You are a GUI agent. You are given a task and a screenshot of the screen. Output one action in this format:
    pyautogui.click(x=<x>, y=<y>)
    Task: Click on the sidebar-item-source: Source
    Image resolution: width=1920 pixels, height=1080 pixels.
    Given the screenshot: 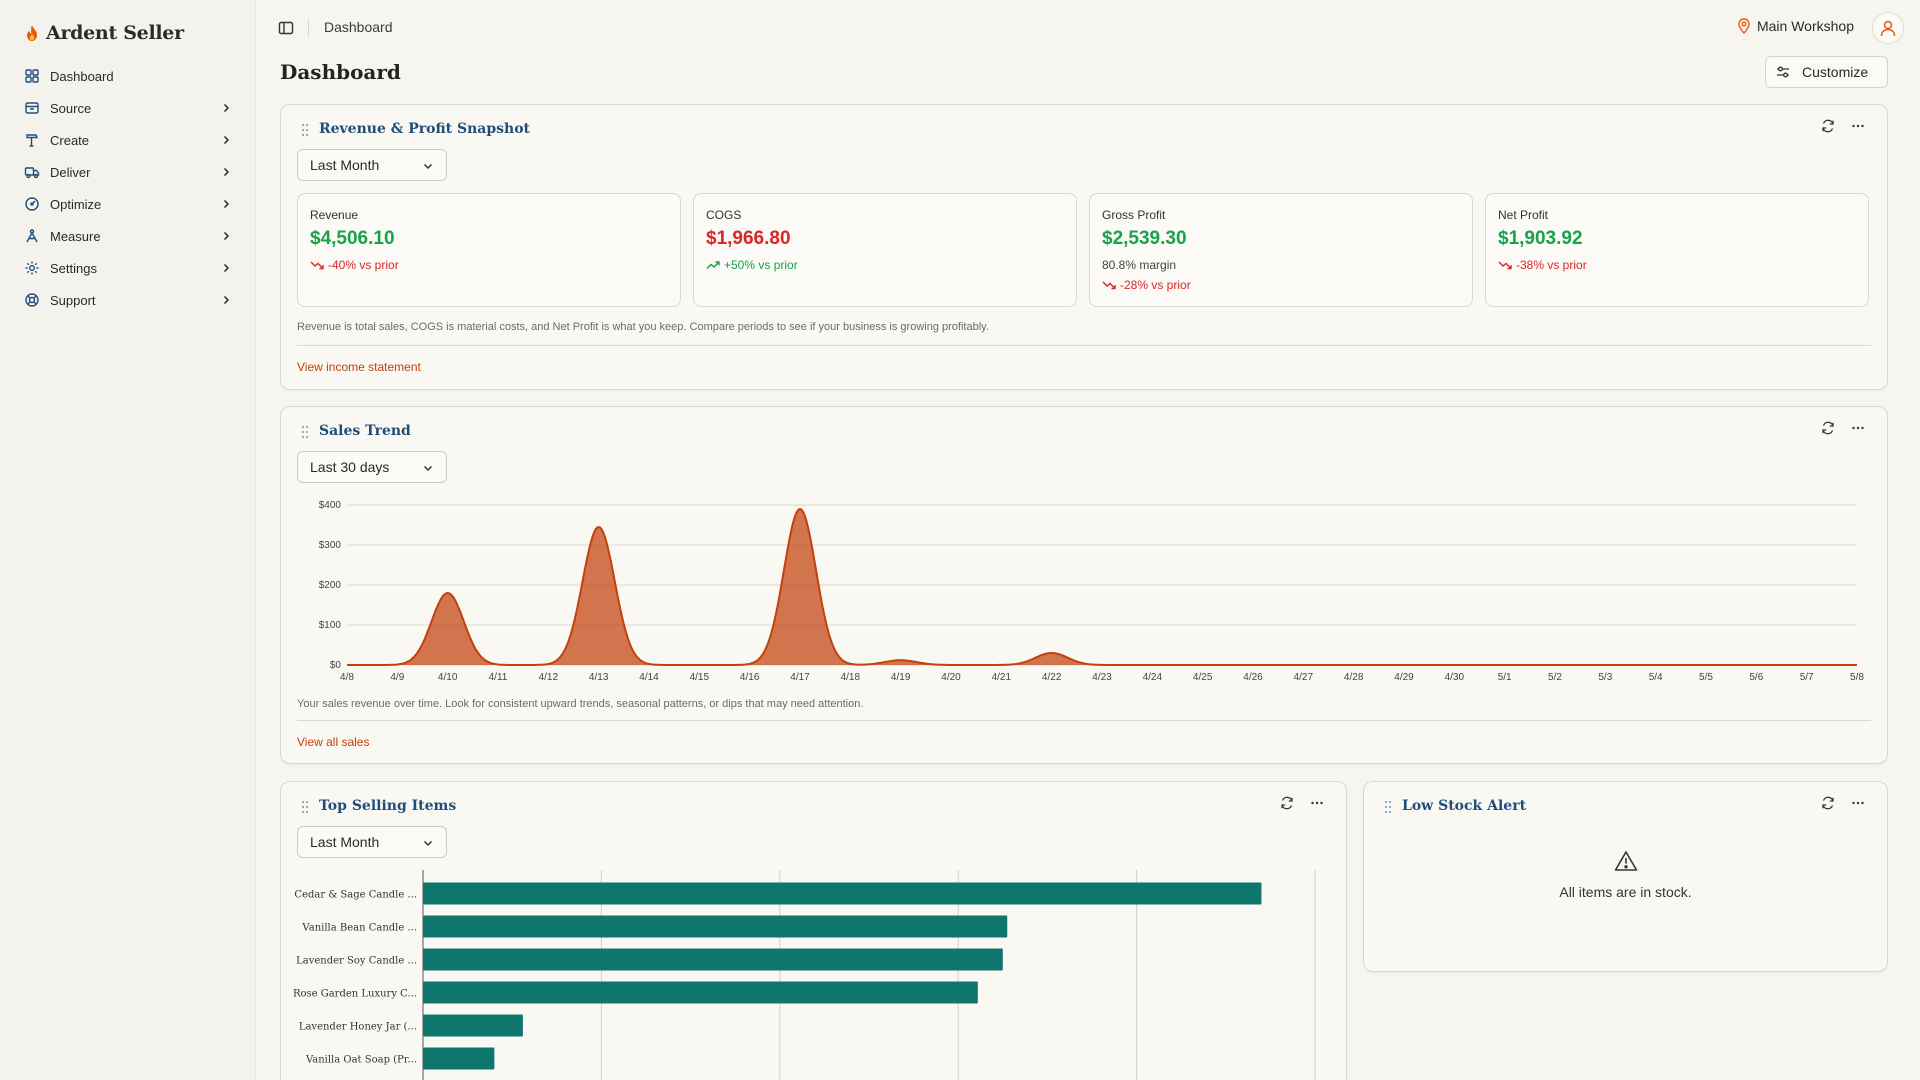 What is the action you would take?
    pyautogui.click(x=128, y=108)
    